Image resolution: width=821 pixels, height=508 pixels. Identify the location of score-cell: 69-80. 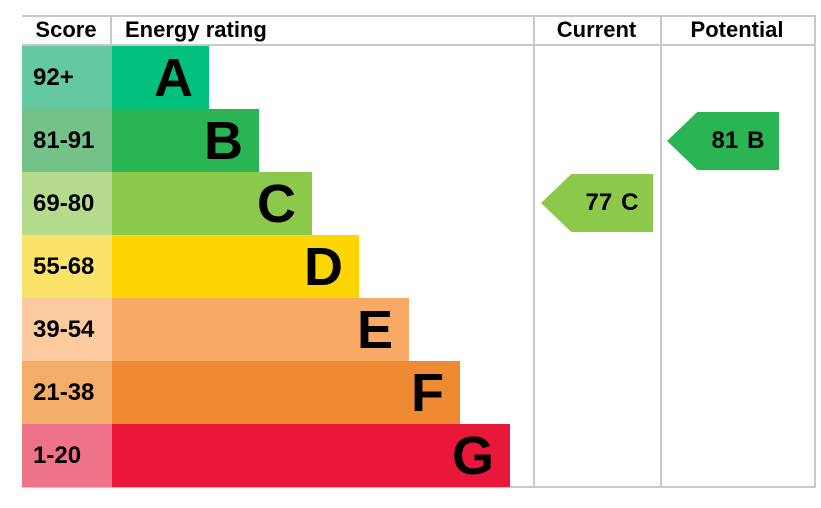
(67, 203).